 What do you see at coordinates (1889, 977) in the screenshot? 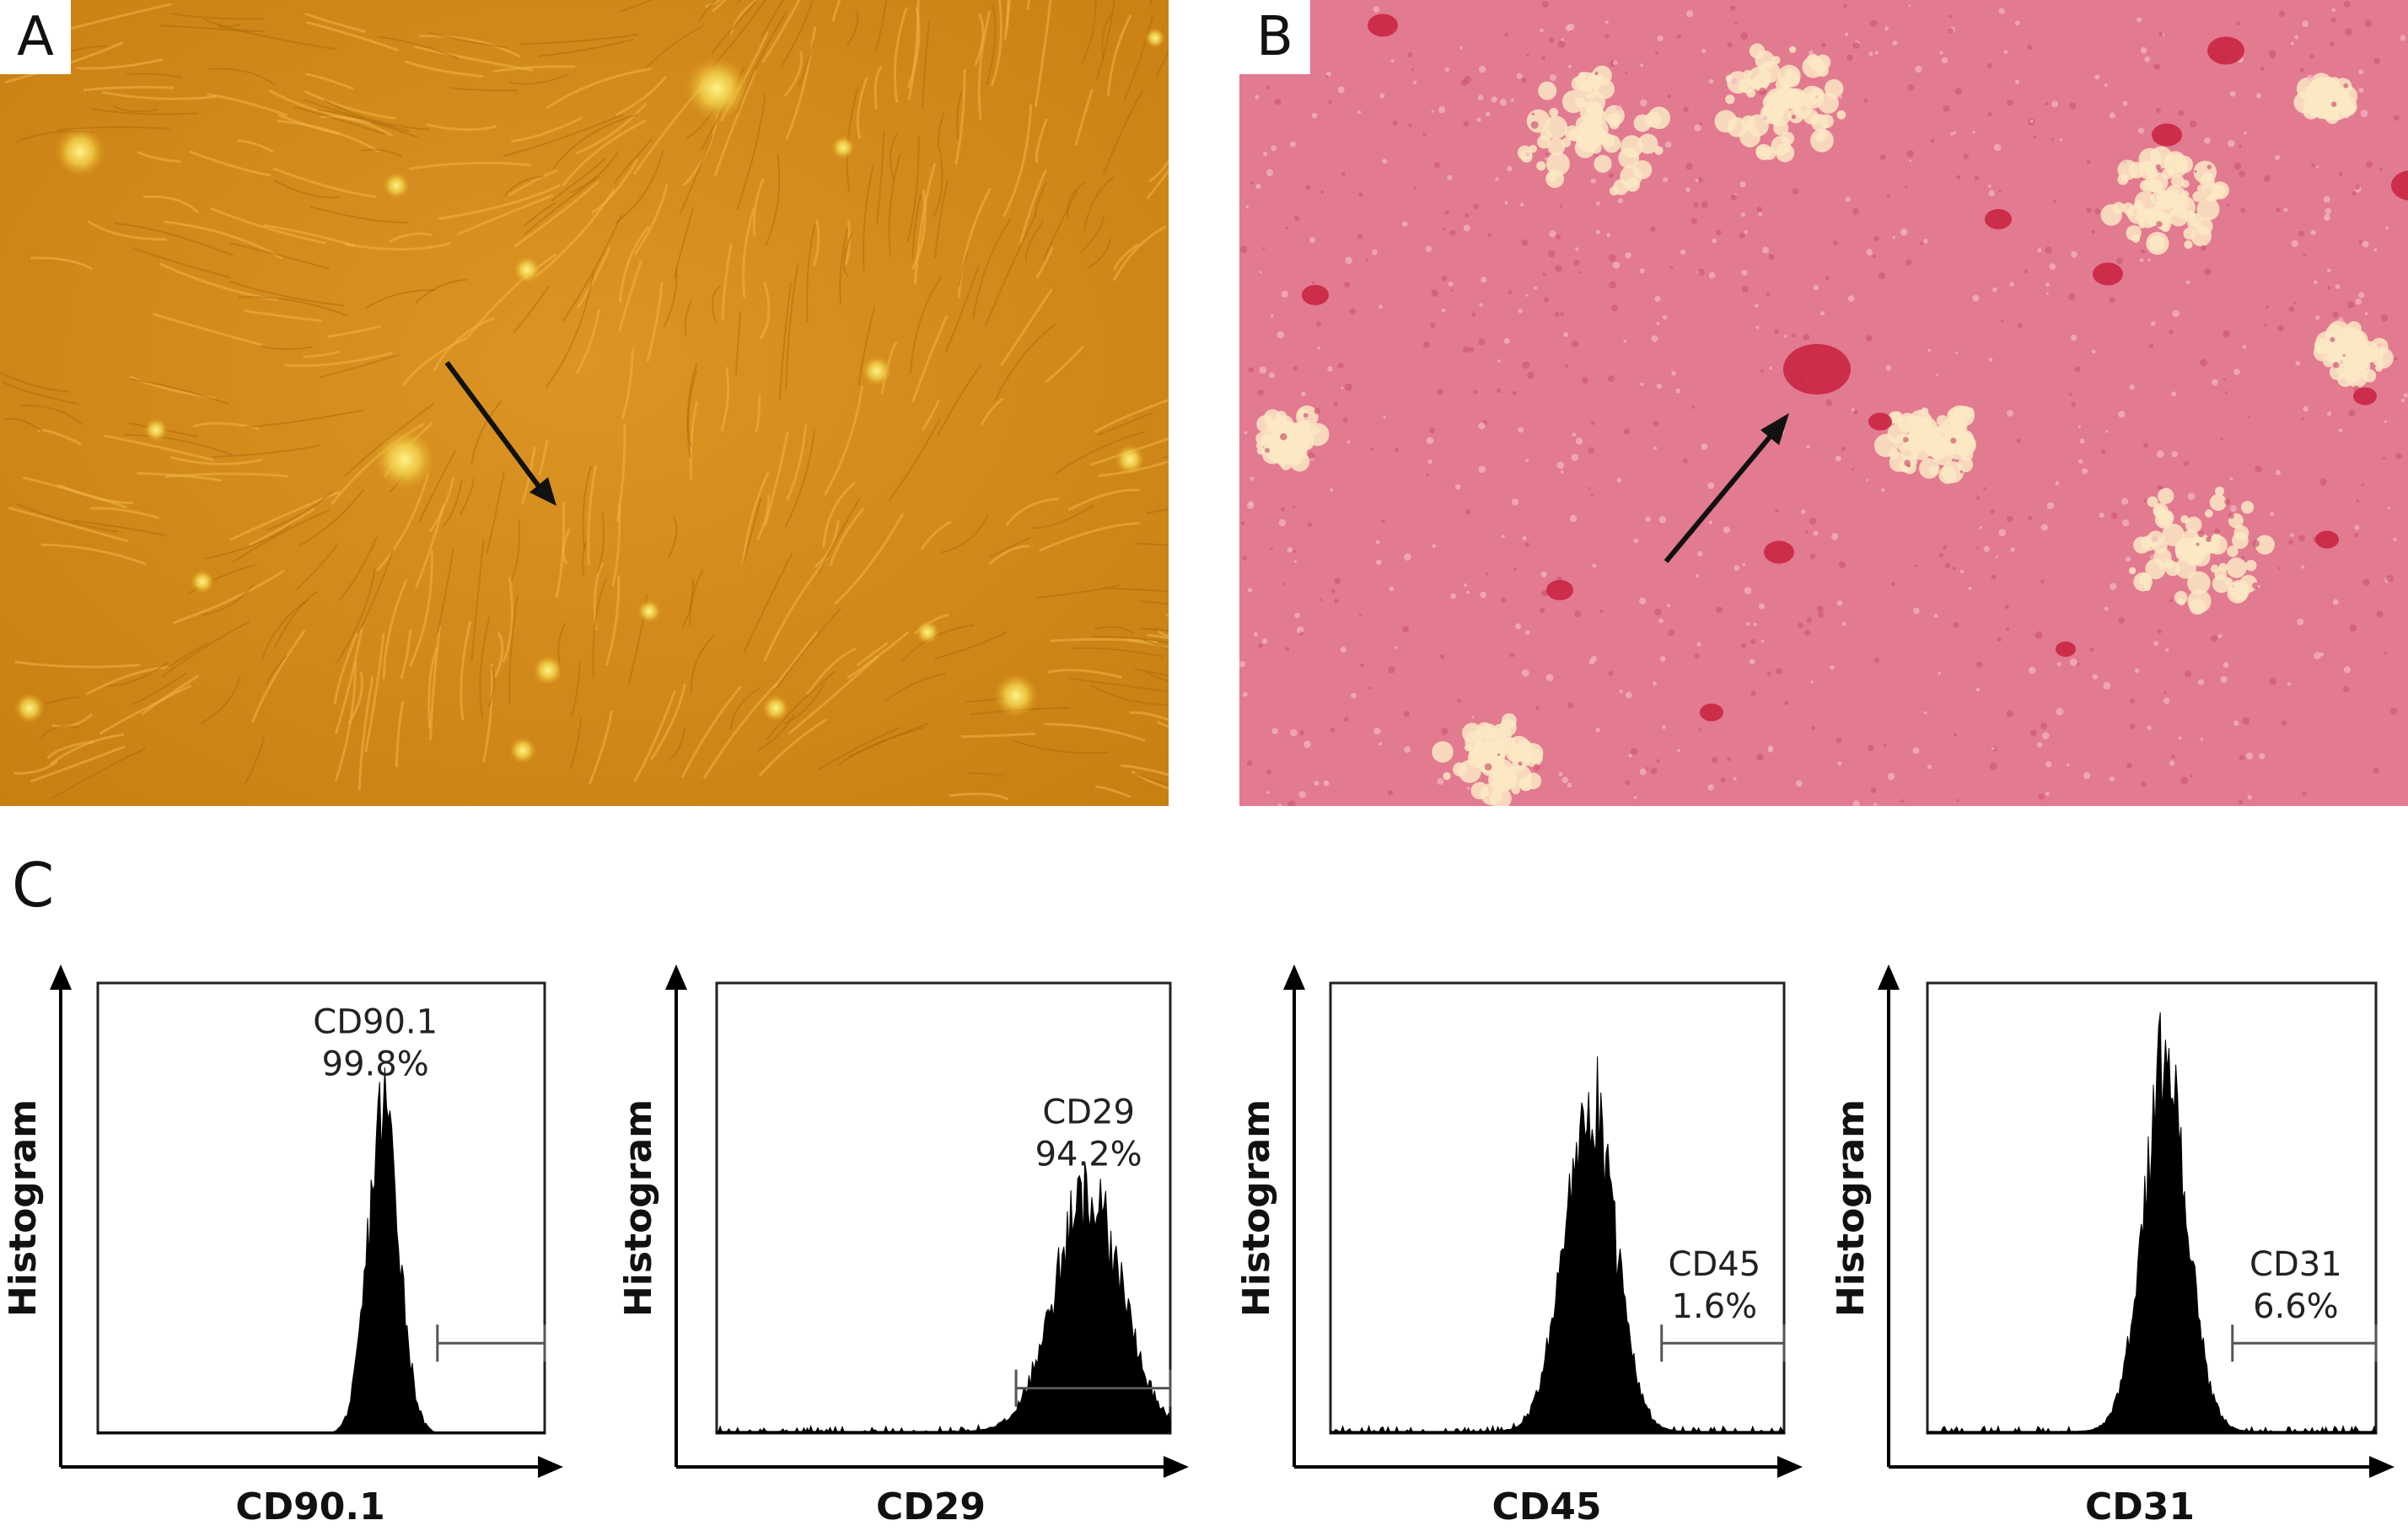
I see `y-axis-arrow-icon` at bounding box center [1889, 977].